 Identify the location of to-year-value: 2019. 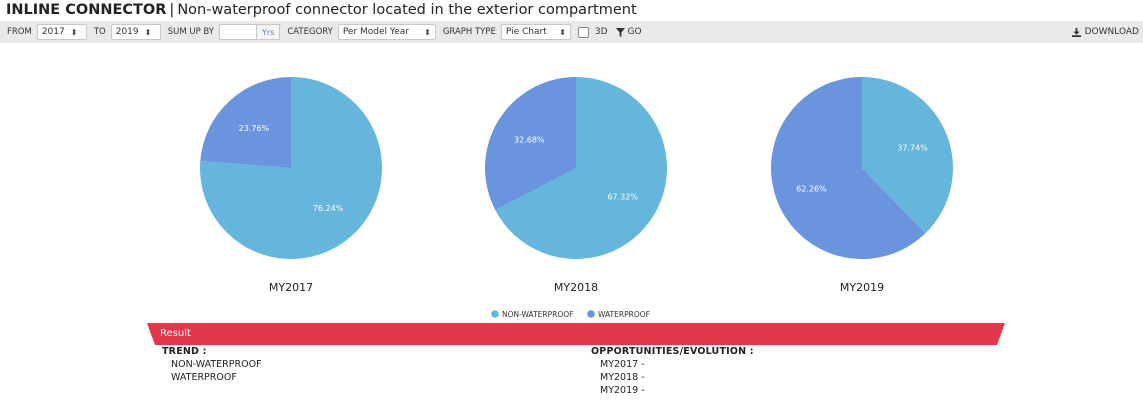
(127, 32).